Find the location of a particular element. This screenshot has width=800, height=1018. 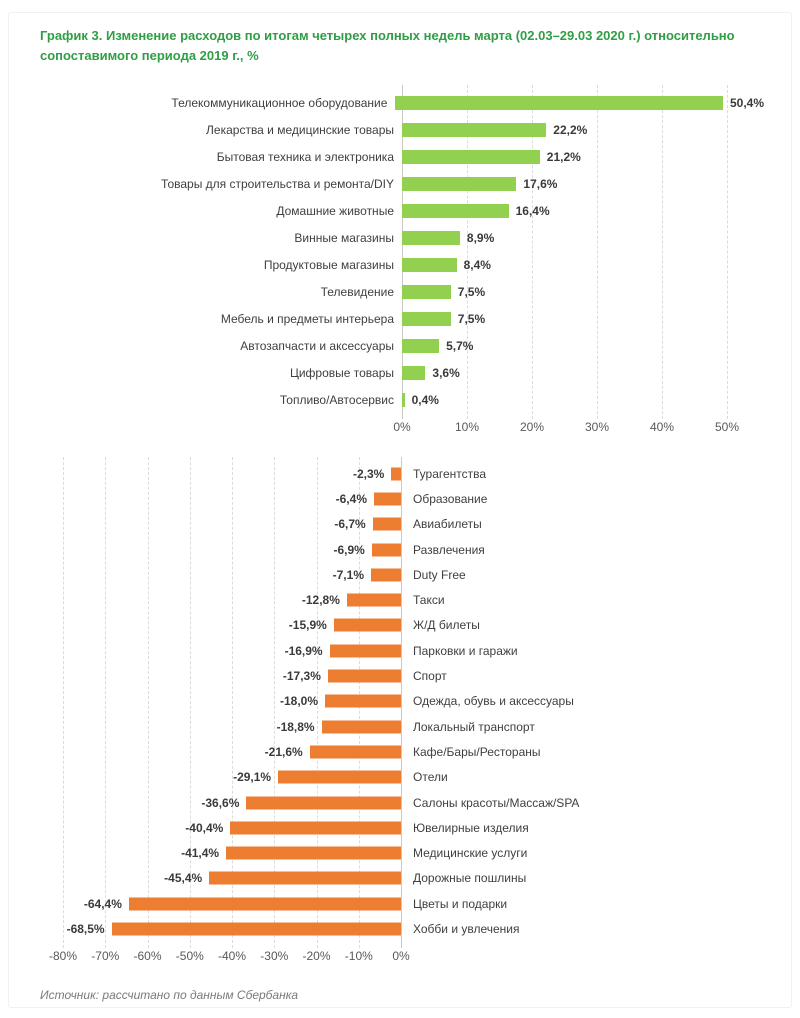

bar-zone: -6,9% is located at coordinates (220, 549).